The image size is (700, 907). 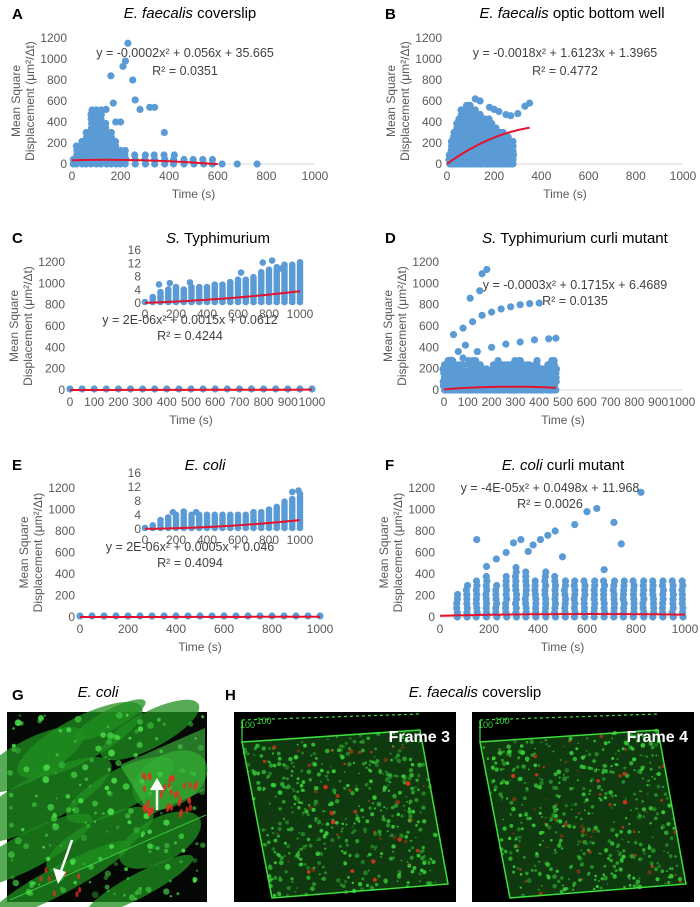 What do you see at coordinates (190, 13) in the screenshot?
I see `chart-title: E. faecalis coverslip` at bounding box center [190, 13].